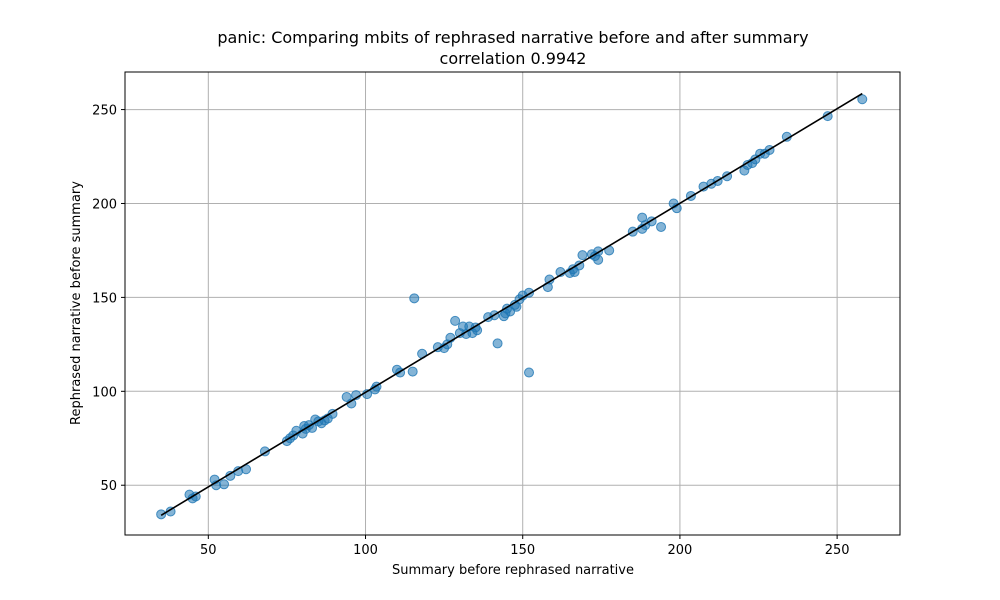 This screenshot has width=1000, height=600. I want to click on x-tick-label: 150, so click(522, 550).